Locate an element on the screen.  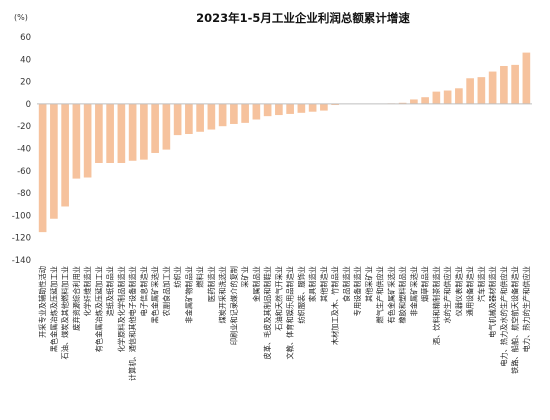
category-label: 开采专业及辅助性活动 is located at coordinates (42, 302).